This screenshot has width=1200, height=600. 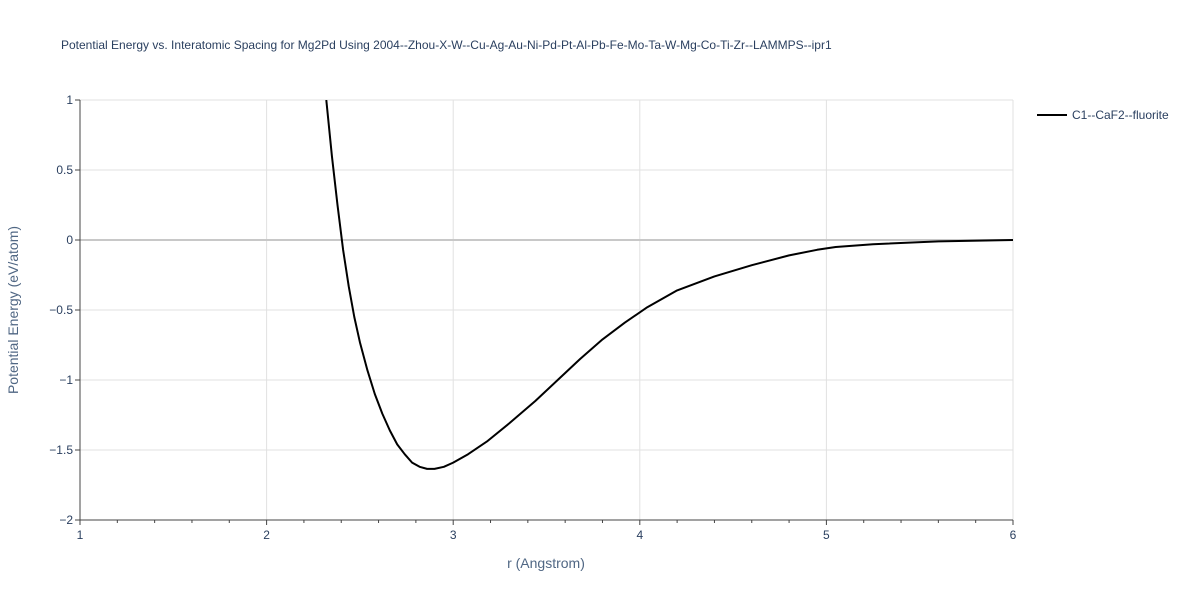 I want to click on y-tick-label: 1, so click(x=69, y=100).